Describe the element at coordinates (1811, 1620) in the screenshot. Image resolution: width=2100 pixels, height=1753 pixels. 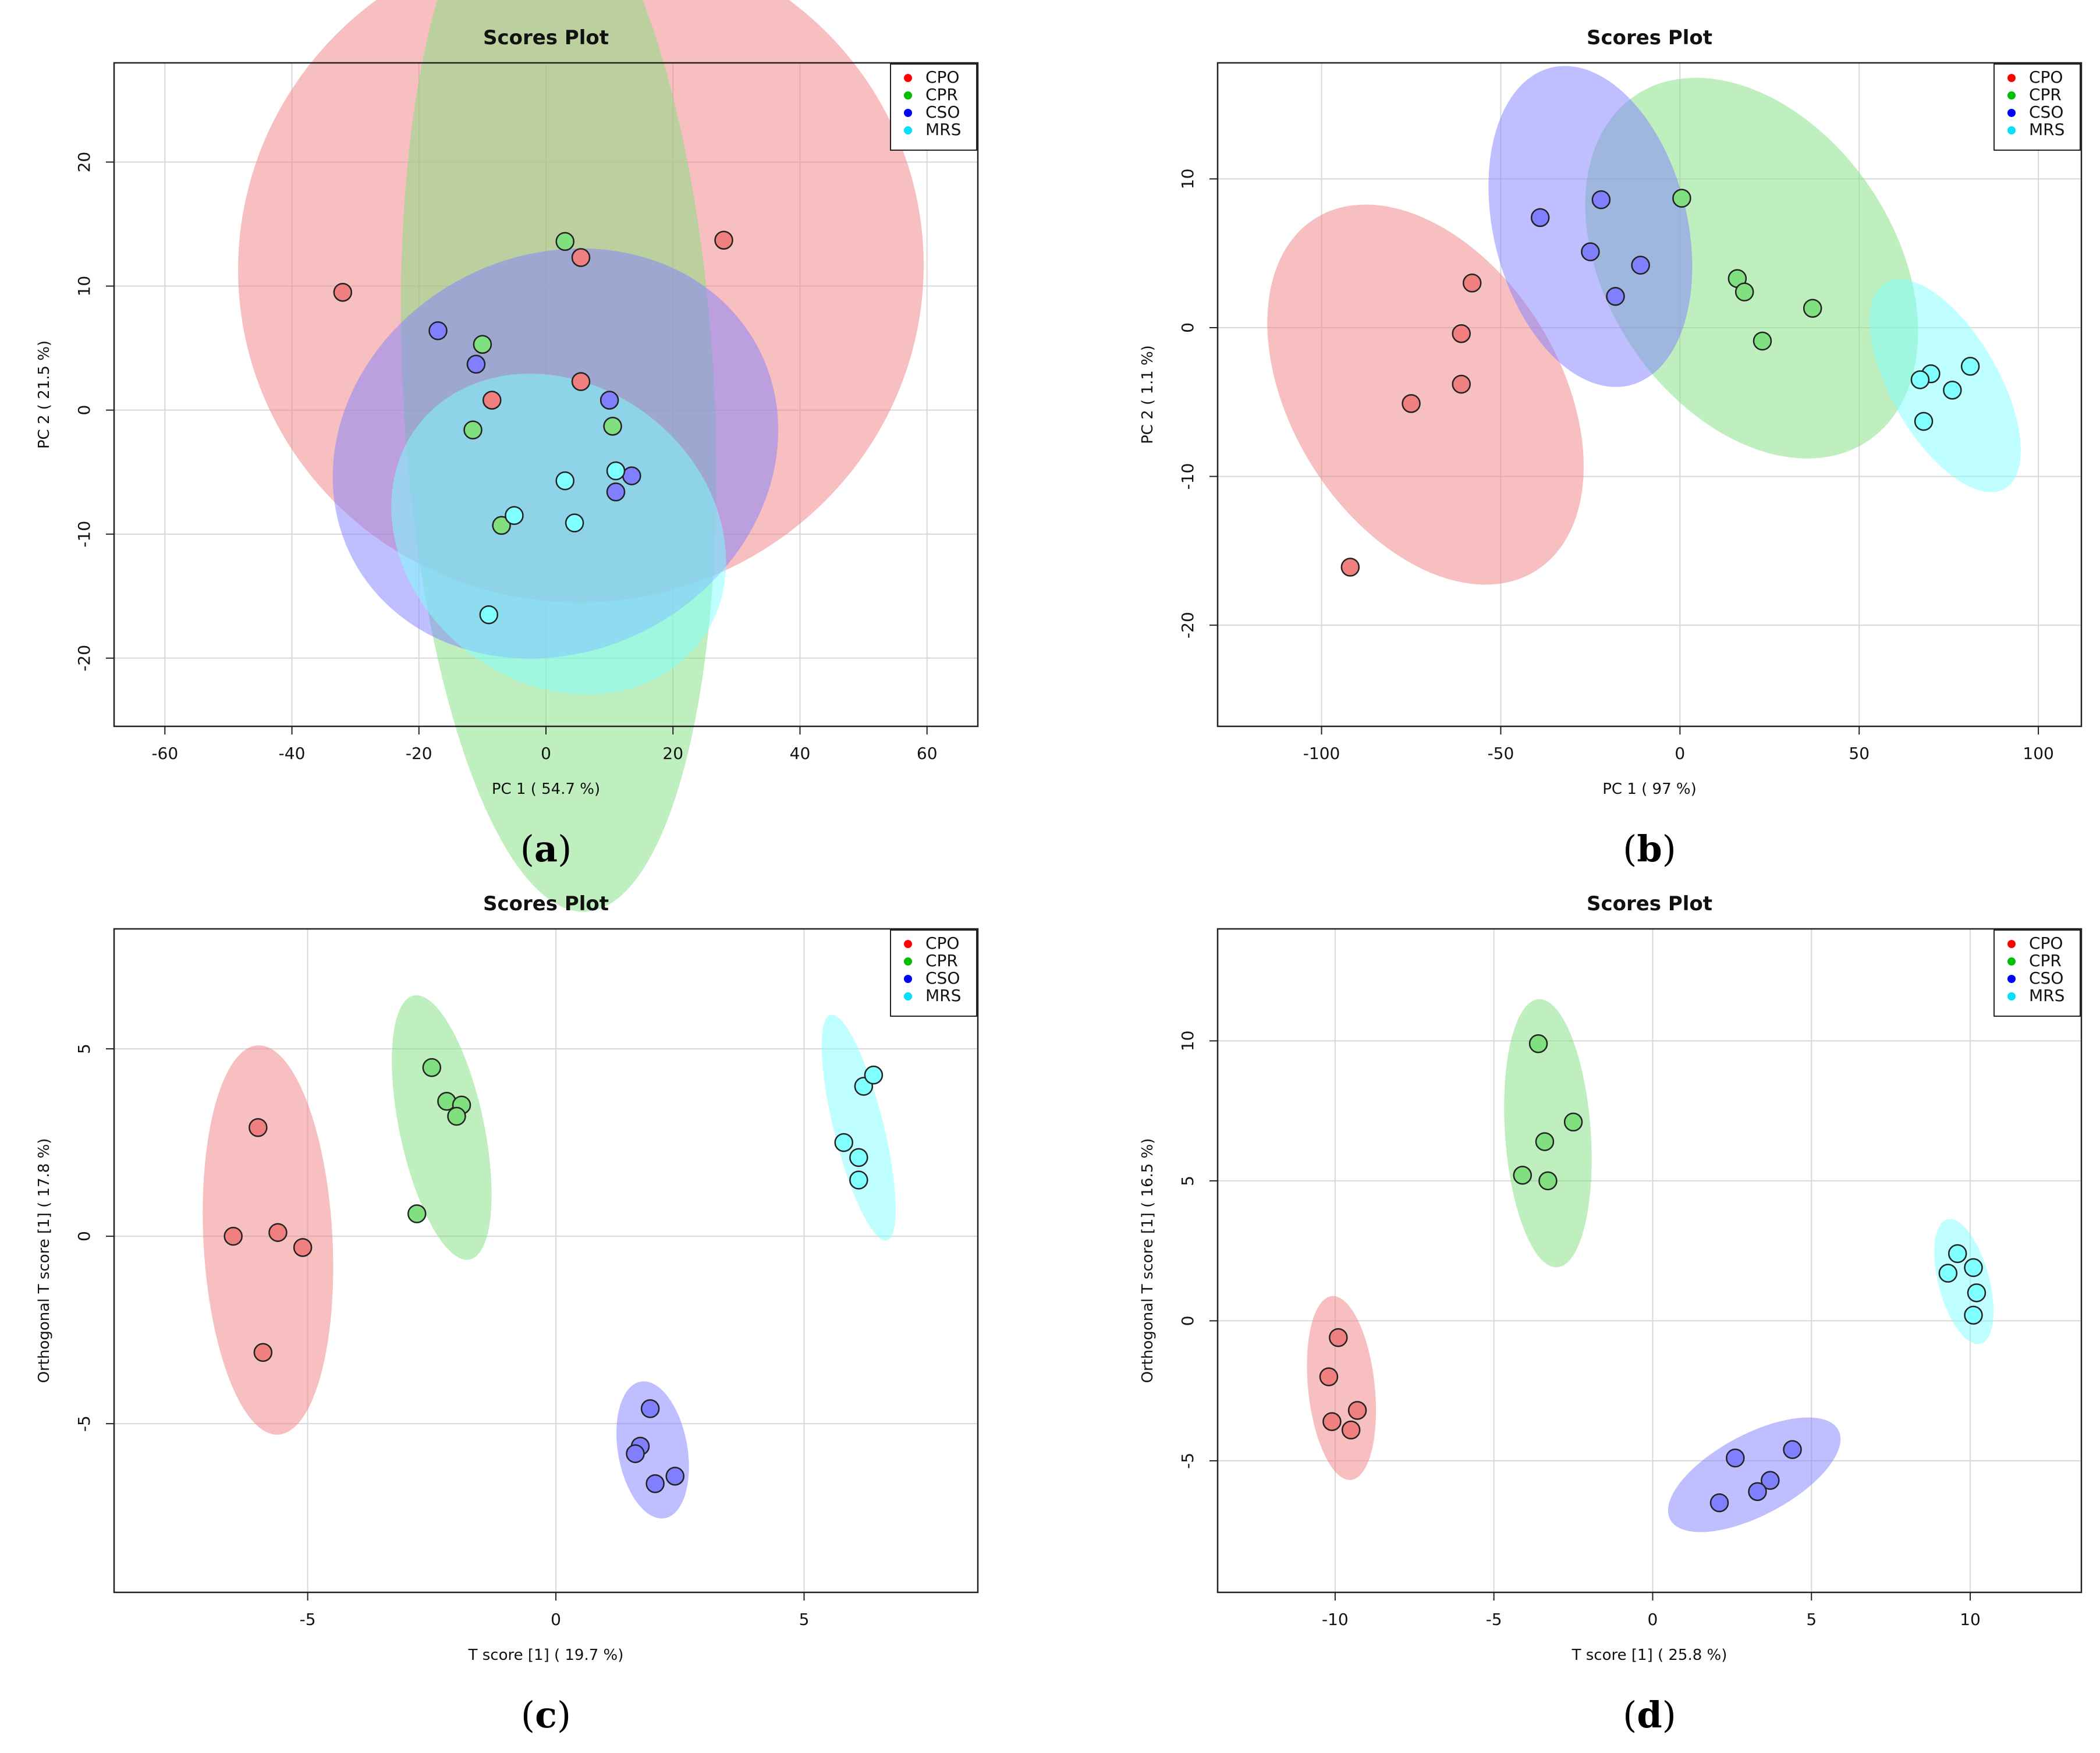
I see `x-tick-label: 5` at that location.